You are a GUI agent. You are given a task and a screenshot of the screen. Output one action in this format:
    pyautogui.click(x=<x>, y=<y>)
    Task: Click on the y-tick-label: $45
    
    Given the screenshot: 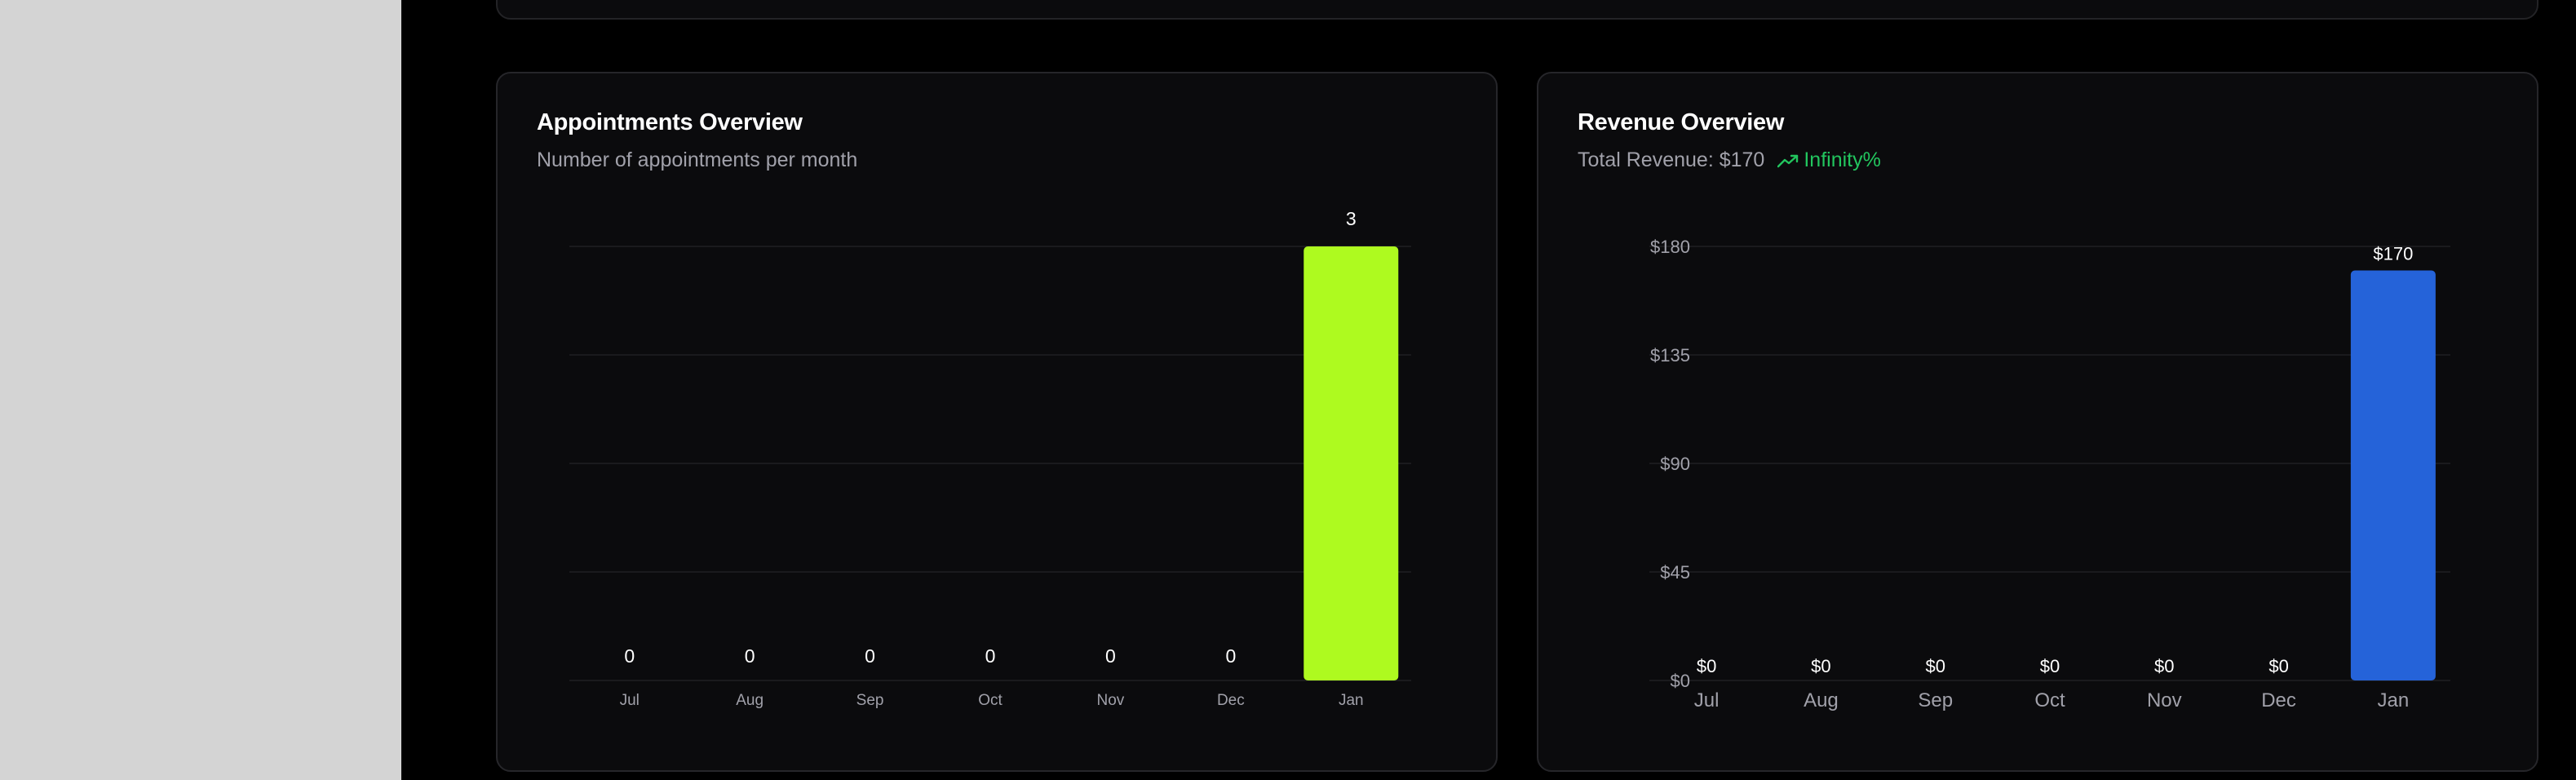 What is the action you would take?
    pyautogui.click(x=1675, y=572)
    